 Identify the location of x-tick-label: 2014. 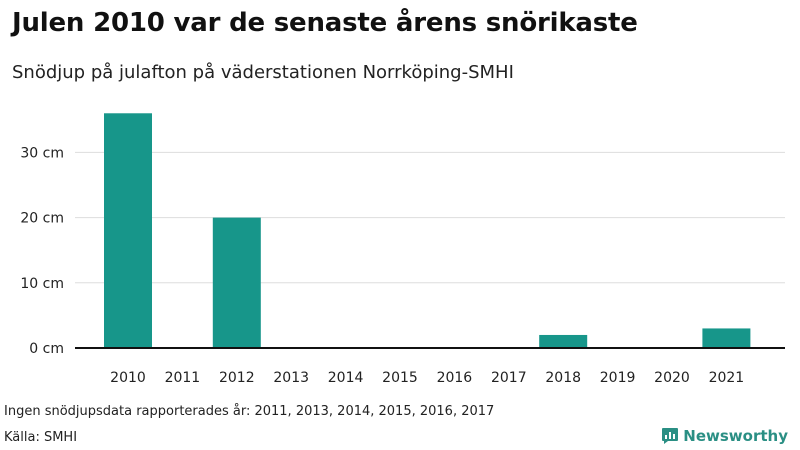
(346, 378).